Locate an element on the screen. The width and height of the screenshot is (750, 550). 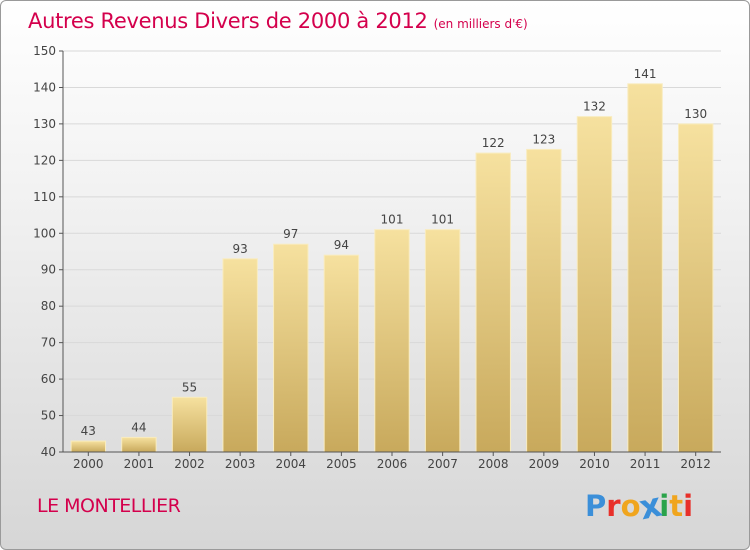
data-label-2009: 123 is located at coordinates (543, 139).